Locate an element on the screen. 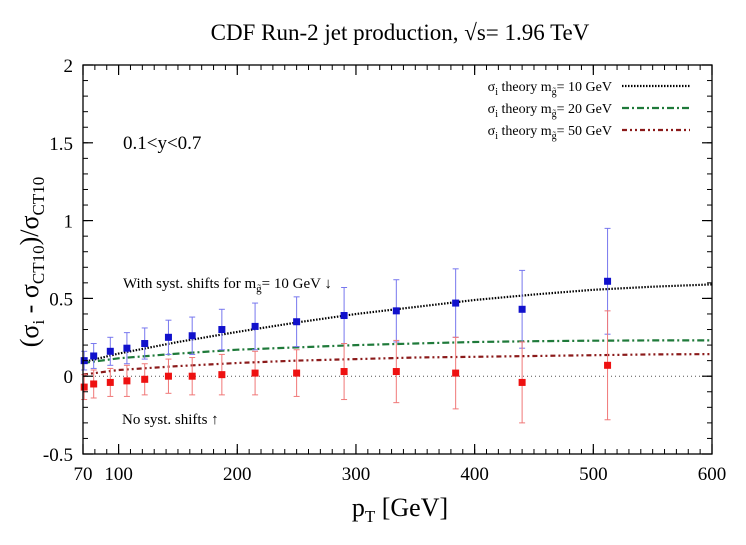  y-tick-label: 1 is located at coordinates (69, 222).